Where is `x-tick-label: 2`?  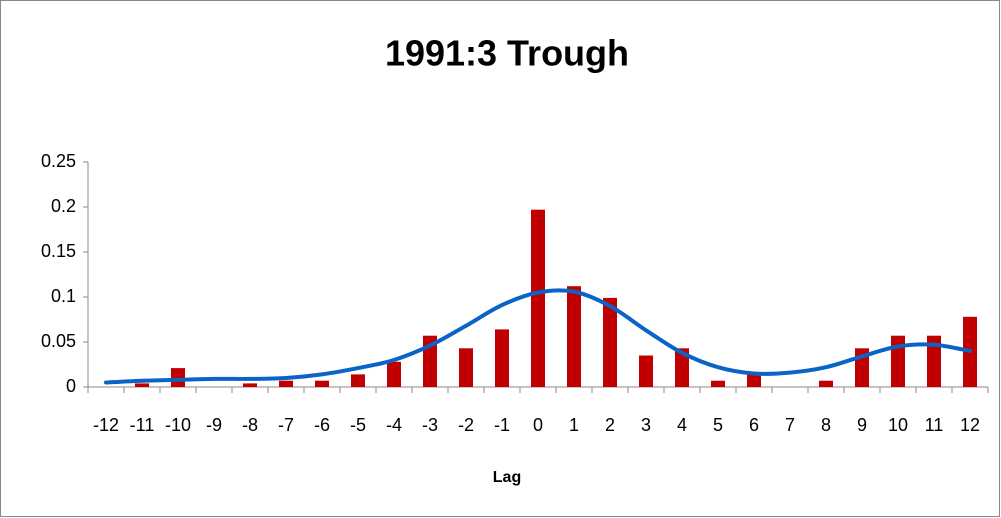
x-tick-label: 2 is located at coordinates (610, 425).